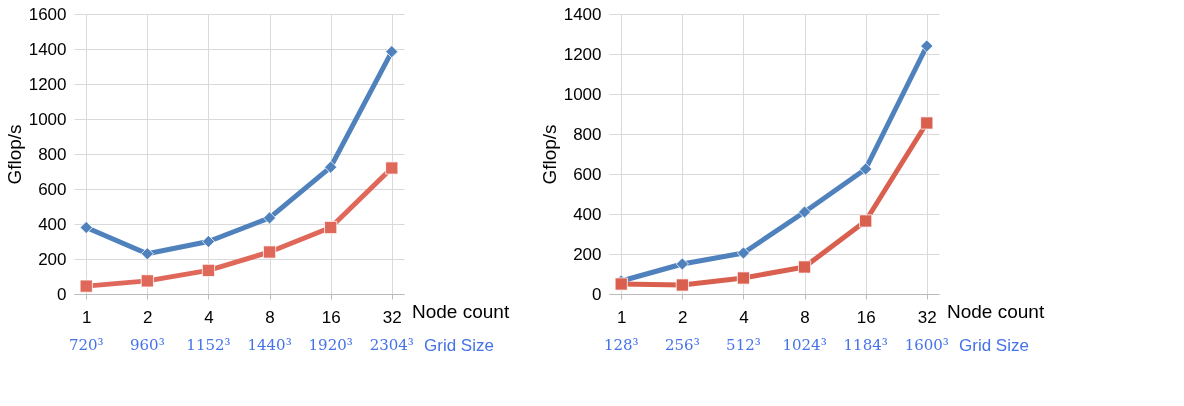  I want to click on text: 512³, so click(743, 345).